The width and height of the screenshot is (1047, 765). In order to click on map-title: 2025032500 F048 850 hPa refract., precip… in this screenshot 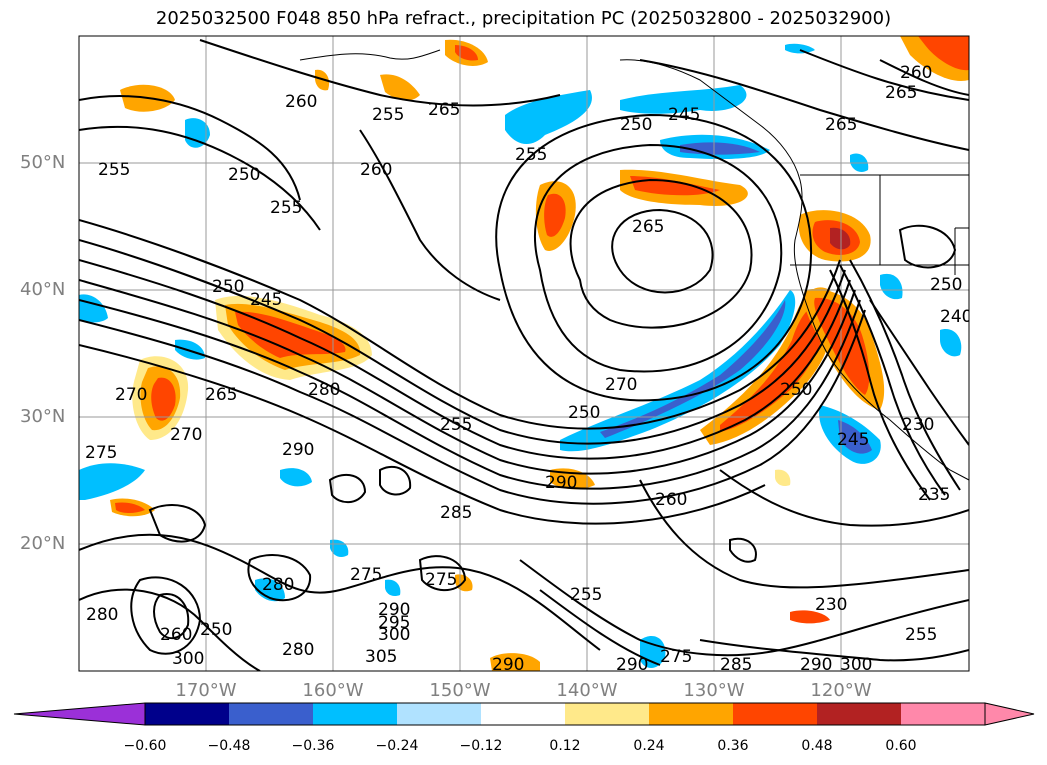, I will do `click(523, 18)`.